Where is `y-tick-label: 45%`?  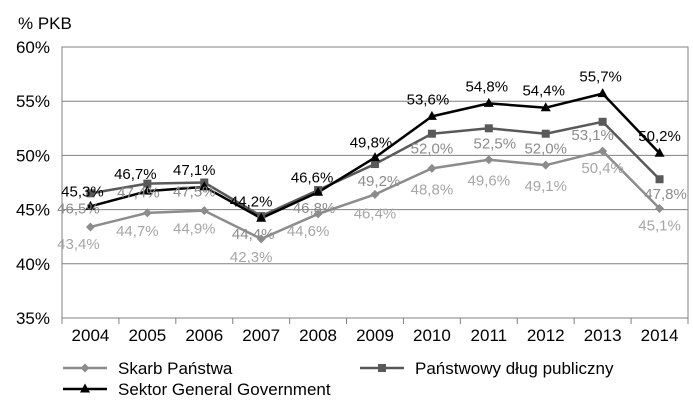
y-tick-label: 45% is located at coordinates (33, 210).